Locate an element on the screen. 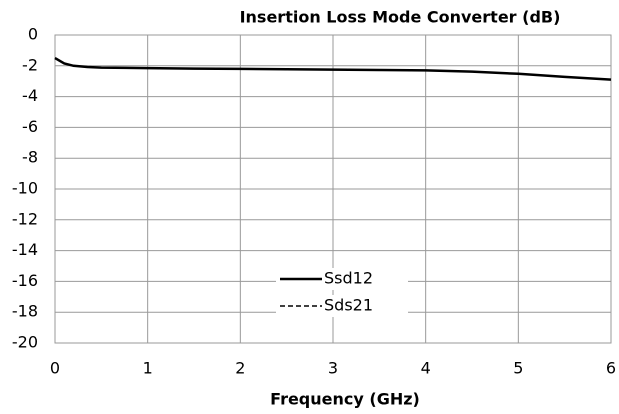  chart-title: Insertion Loss Mode Converter (dB) is located at coordinates (400, 17).